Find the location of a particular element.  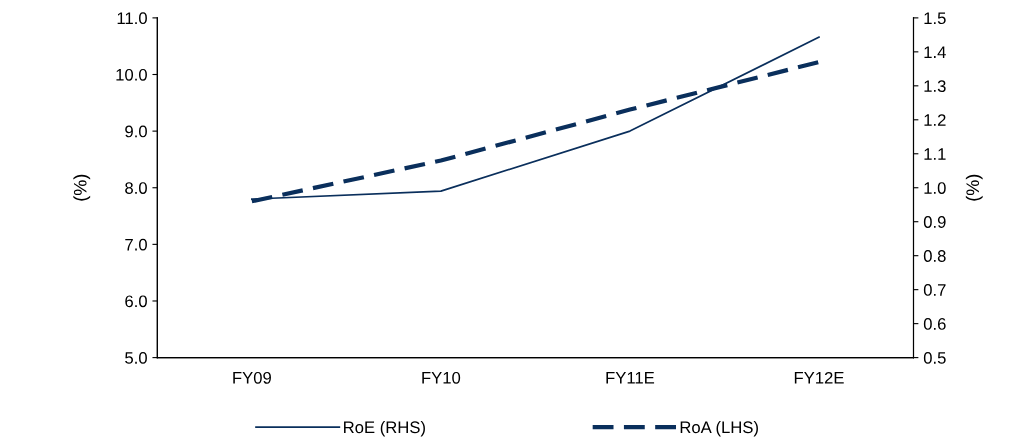

y-tick-label: 9.0 is located at coordinates (136, 131).